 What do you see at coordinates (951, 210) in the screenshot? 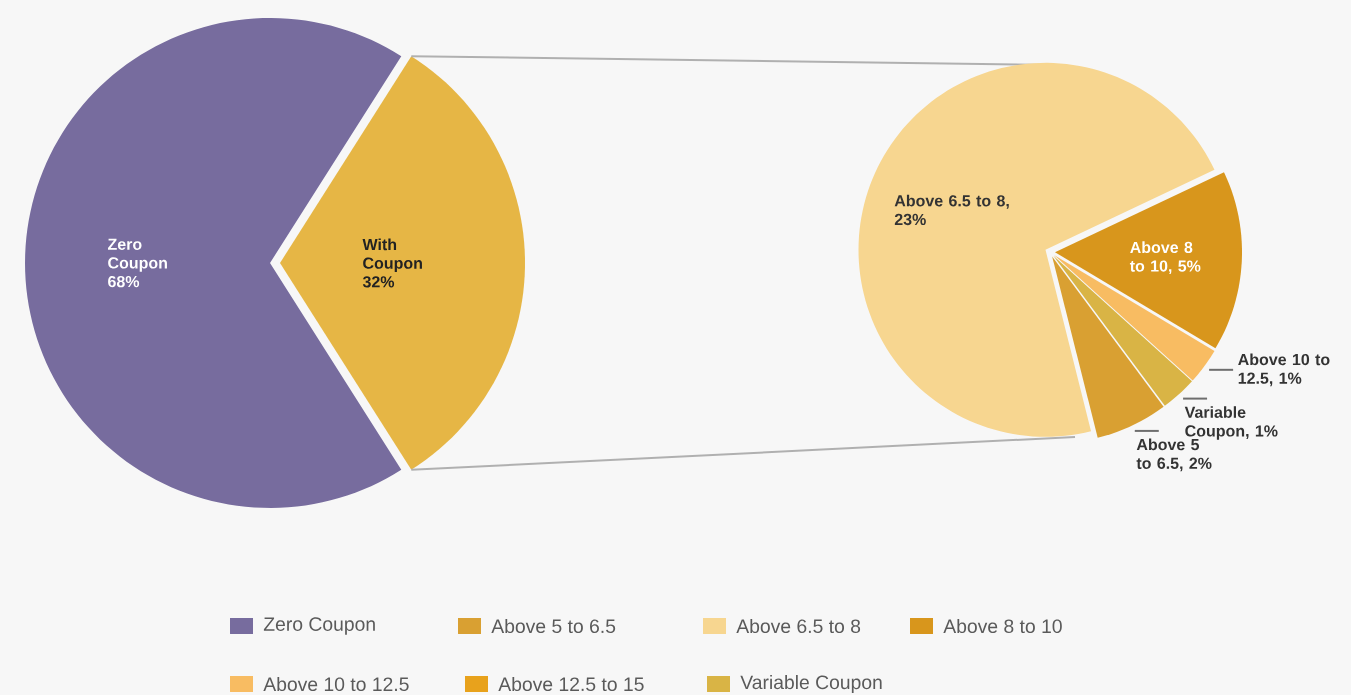
I see `data-label: Above 6.5 to 8, 23%` at bounding box center [951, 210].